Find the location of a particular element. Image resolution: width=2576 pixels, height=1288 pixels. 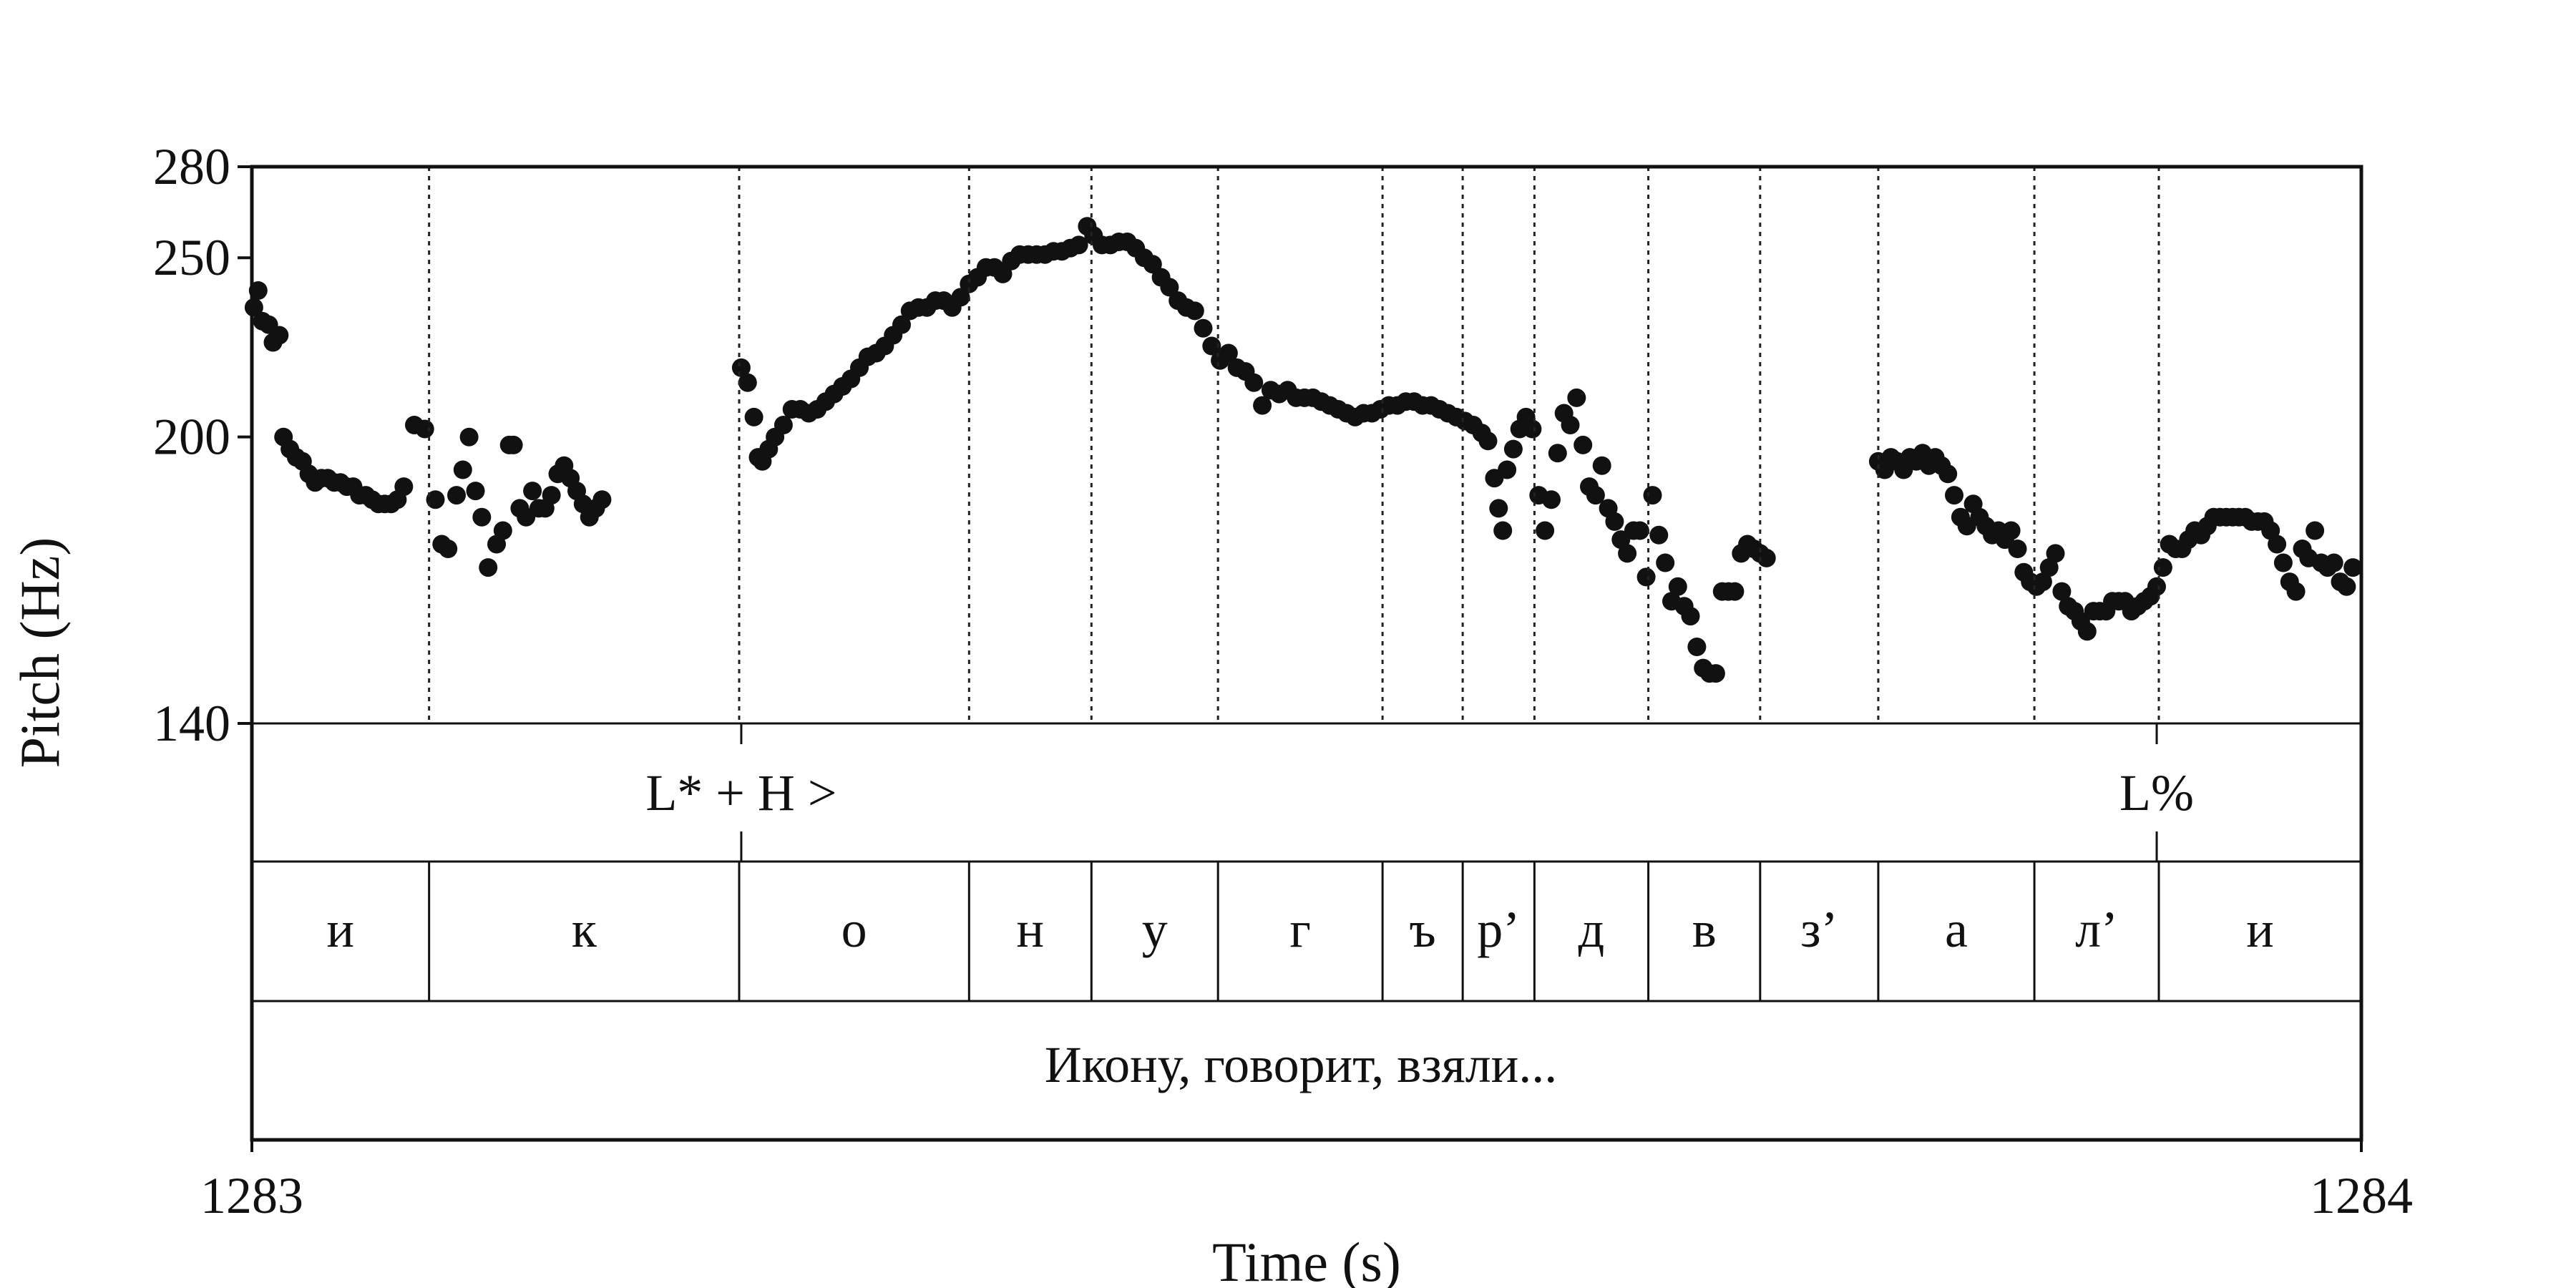

segment-label: р’ is located at coordinates (1498, 929).